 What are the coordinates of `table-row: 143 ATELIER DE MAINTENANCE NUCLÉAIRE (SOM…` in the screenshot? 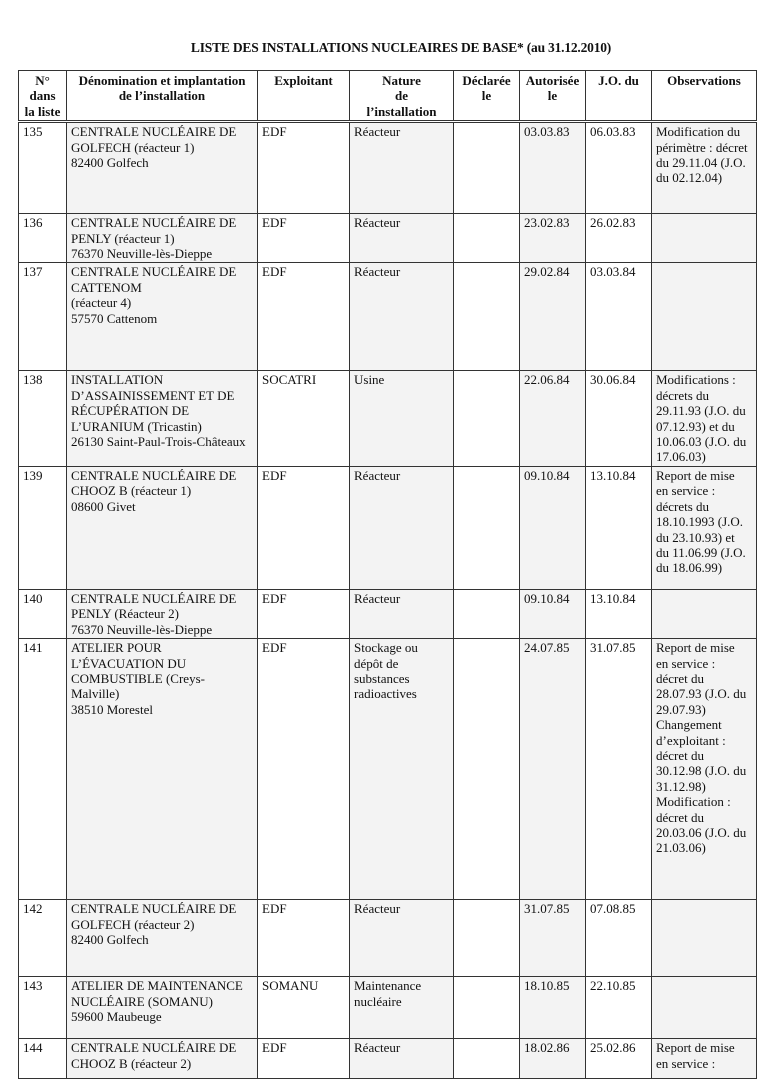 It's located at (387, 1008).